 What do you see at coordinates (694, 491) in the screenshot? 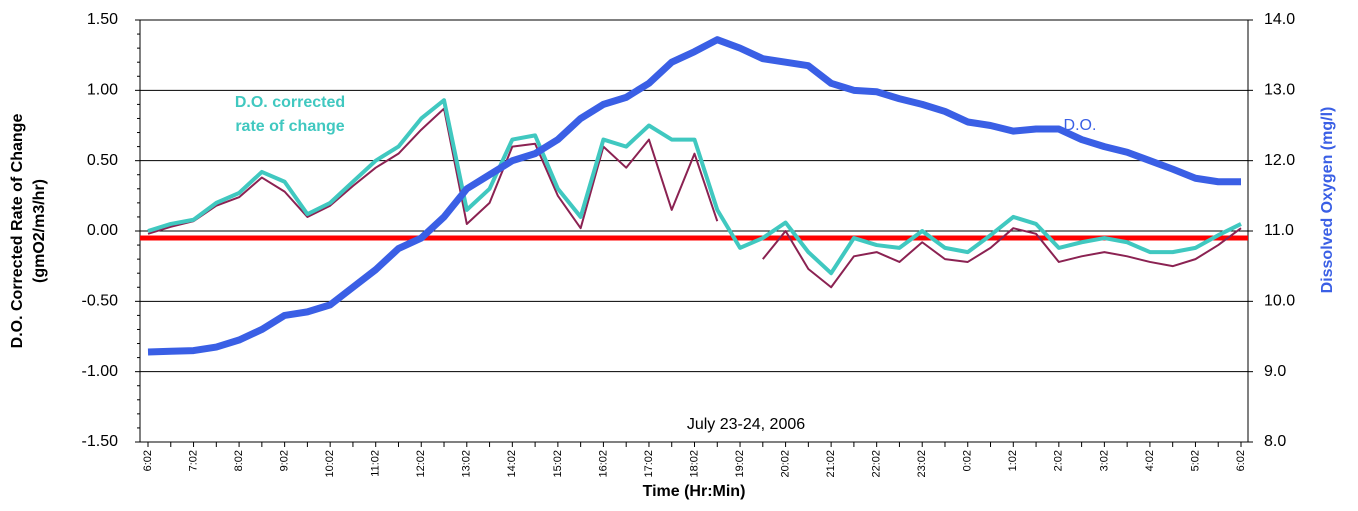
I see `x-axis-title: Time (Hr:Min)` at bounding box center [694, 491].